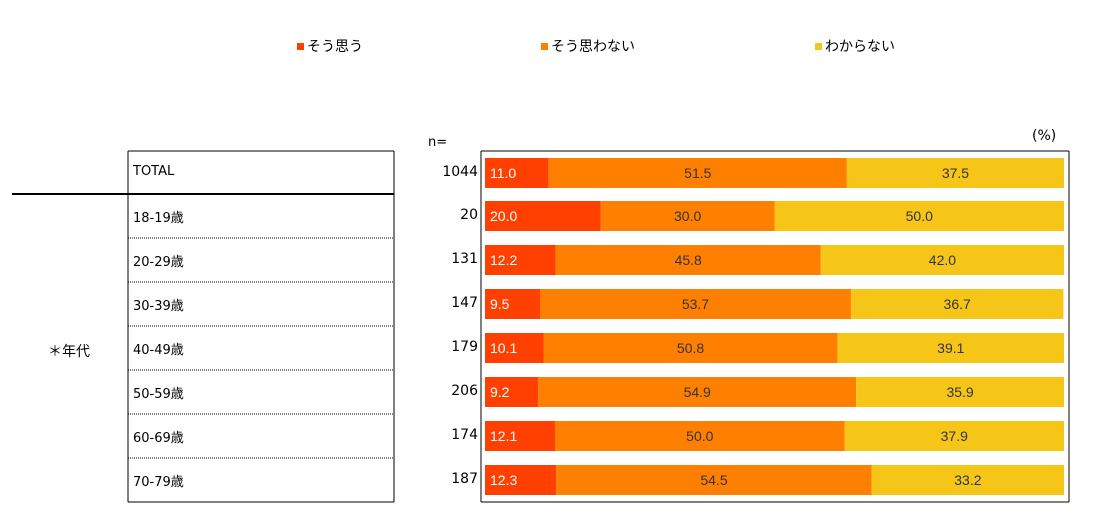 This screenshot has height=516, width=1106. I want to click on bar-value-label: 9.5, so click(500, 304).